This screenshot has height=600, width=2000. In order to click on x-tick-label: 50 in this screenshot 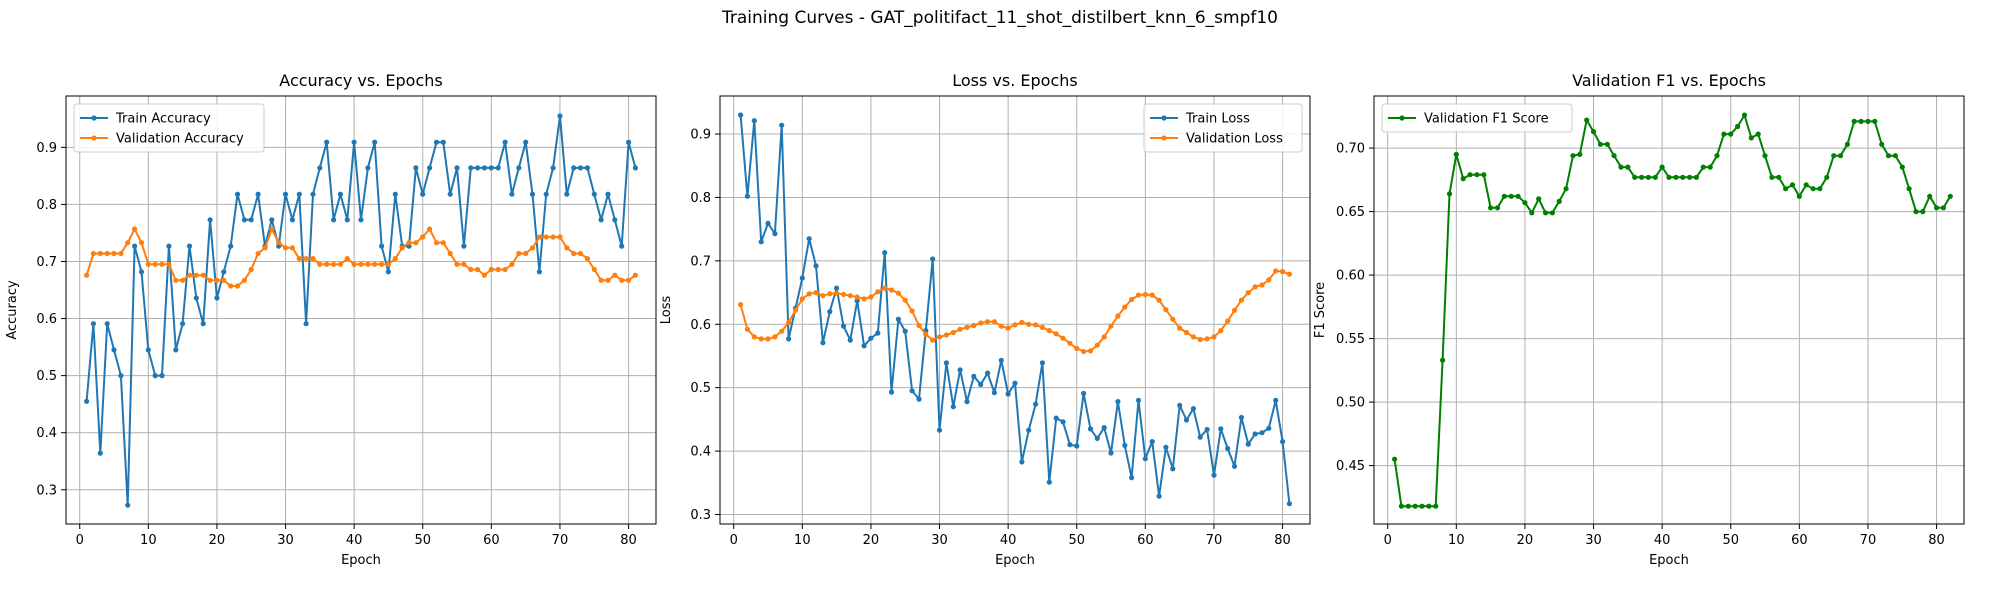, I will do `click(1730, 540)`.